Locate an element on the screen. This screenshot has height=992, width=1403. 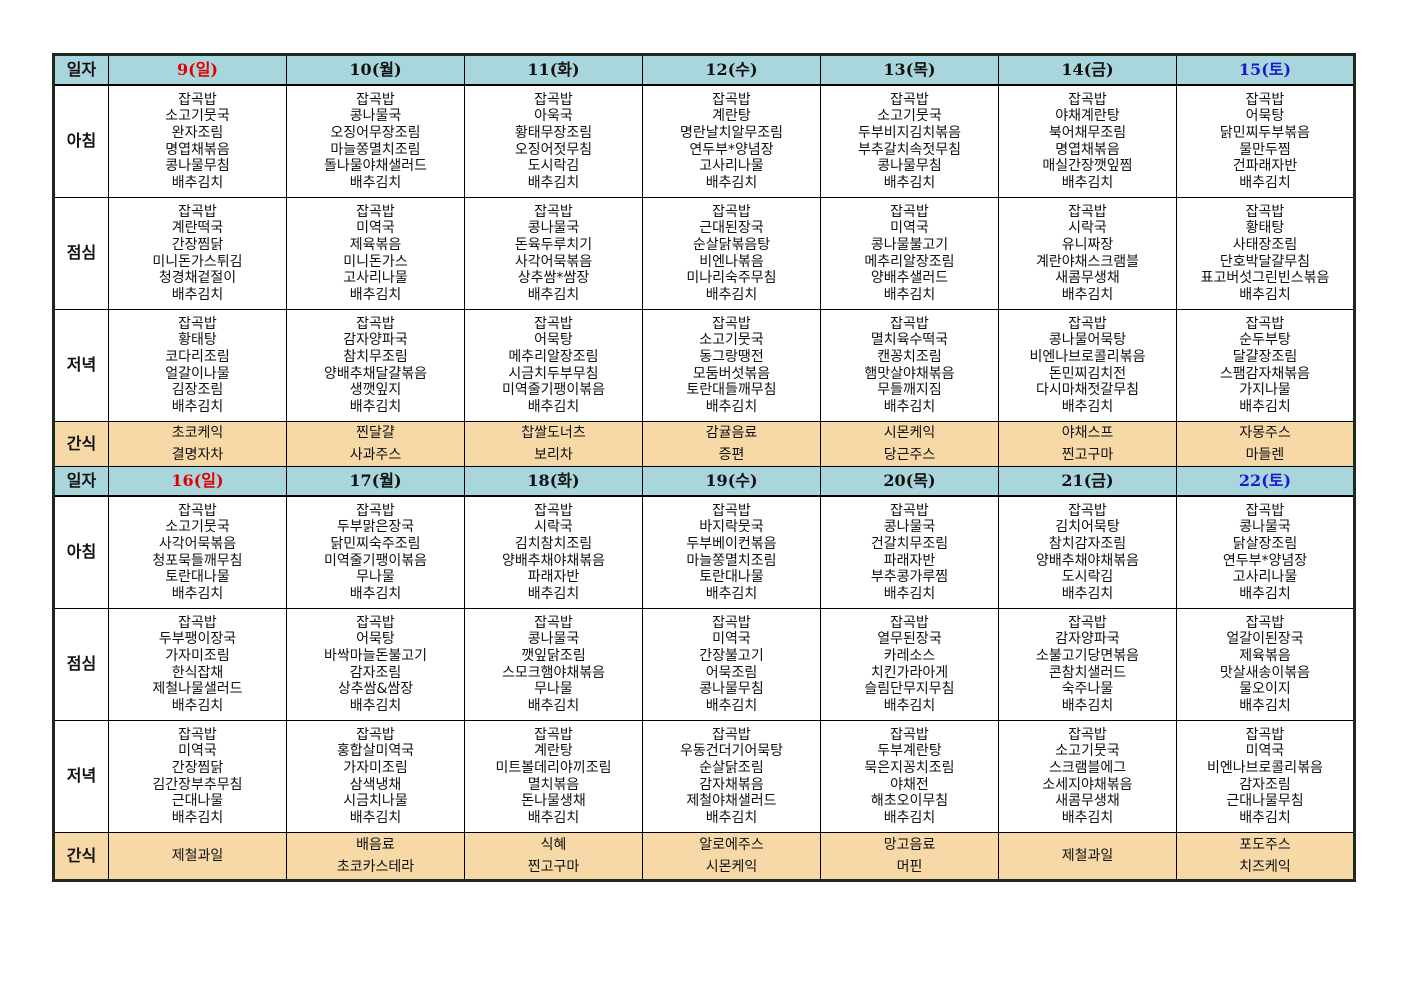
date-header-row: 일자 16(일) 17(월) 18(화) 19(수) 20(목) 21(금) 22(토) is located at coordinates (704, 481).